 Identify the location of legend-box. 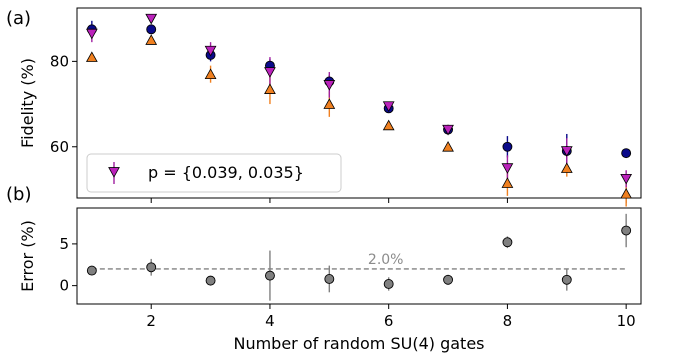
(214, 173).